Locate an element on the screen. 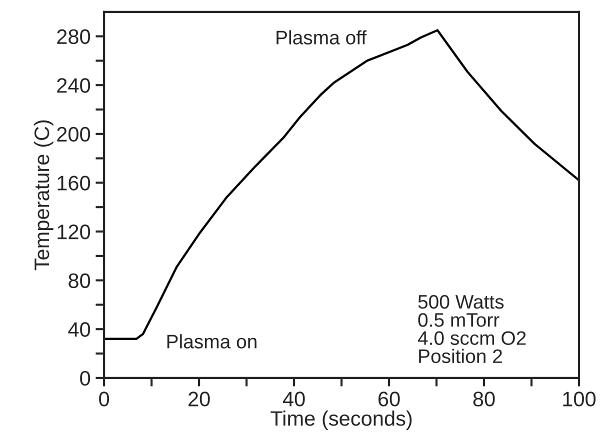 Image resolution: width=605 pixels, height=441 pixels. annotation: Plasma off is located at coordinates (321, 37).